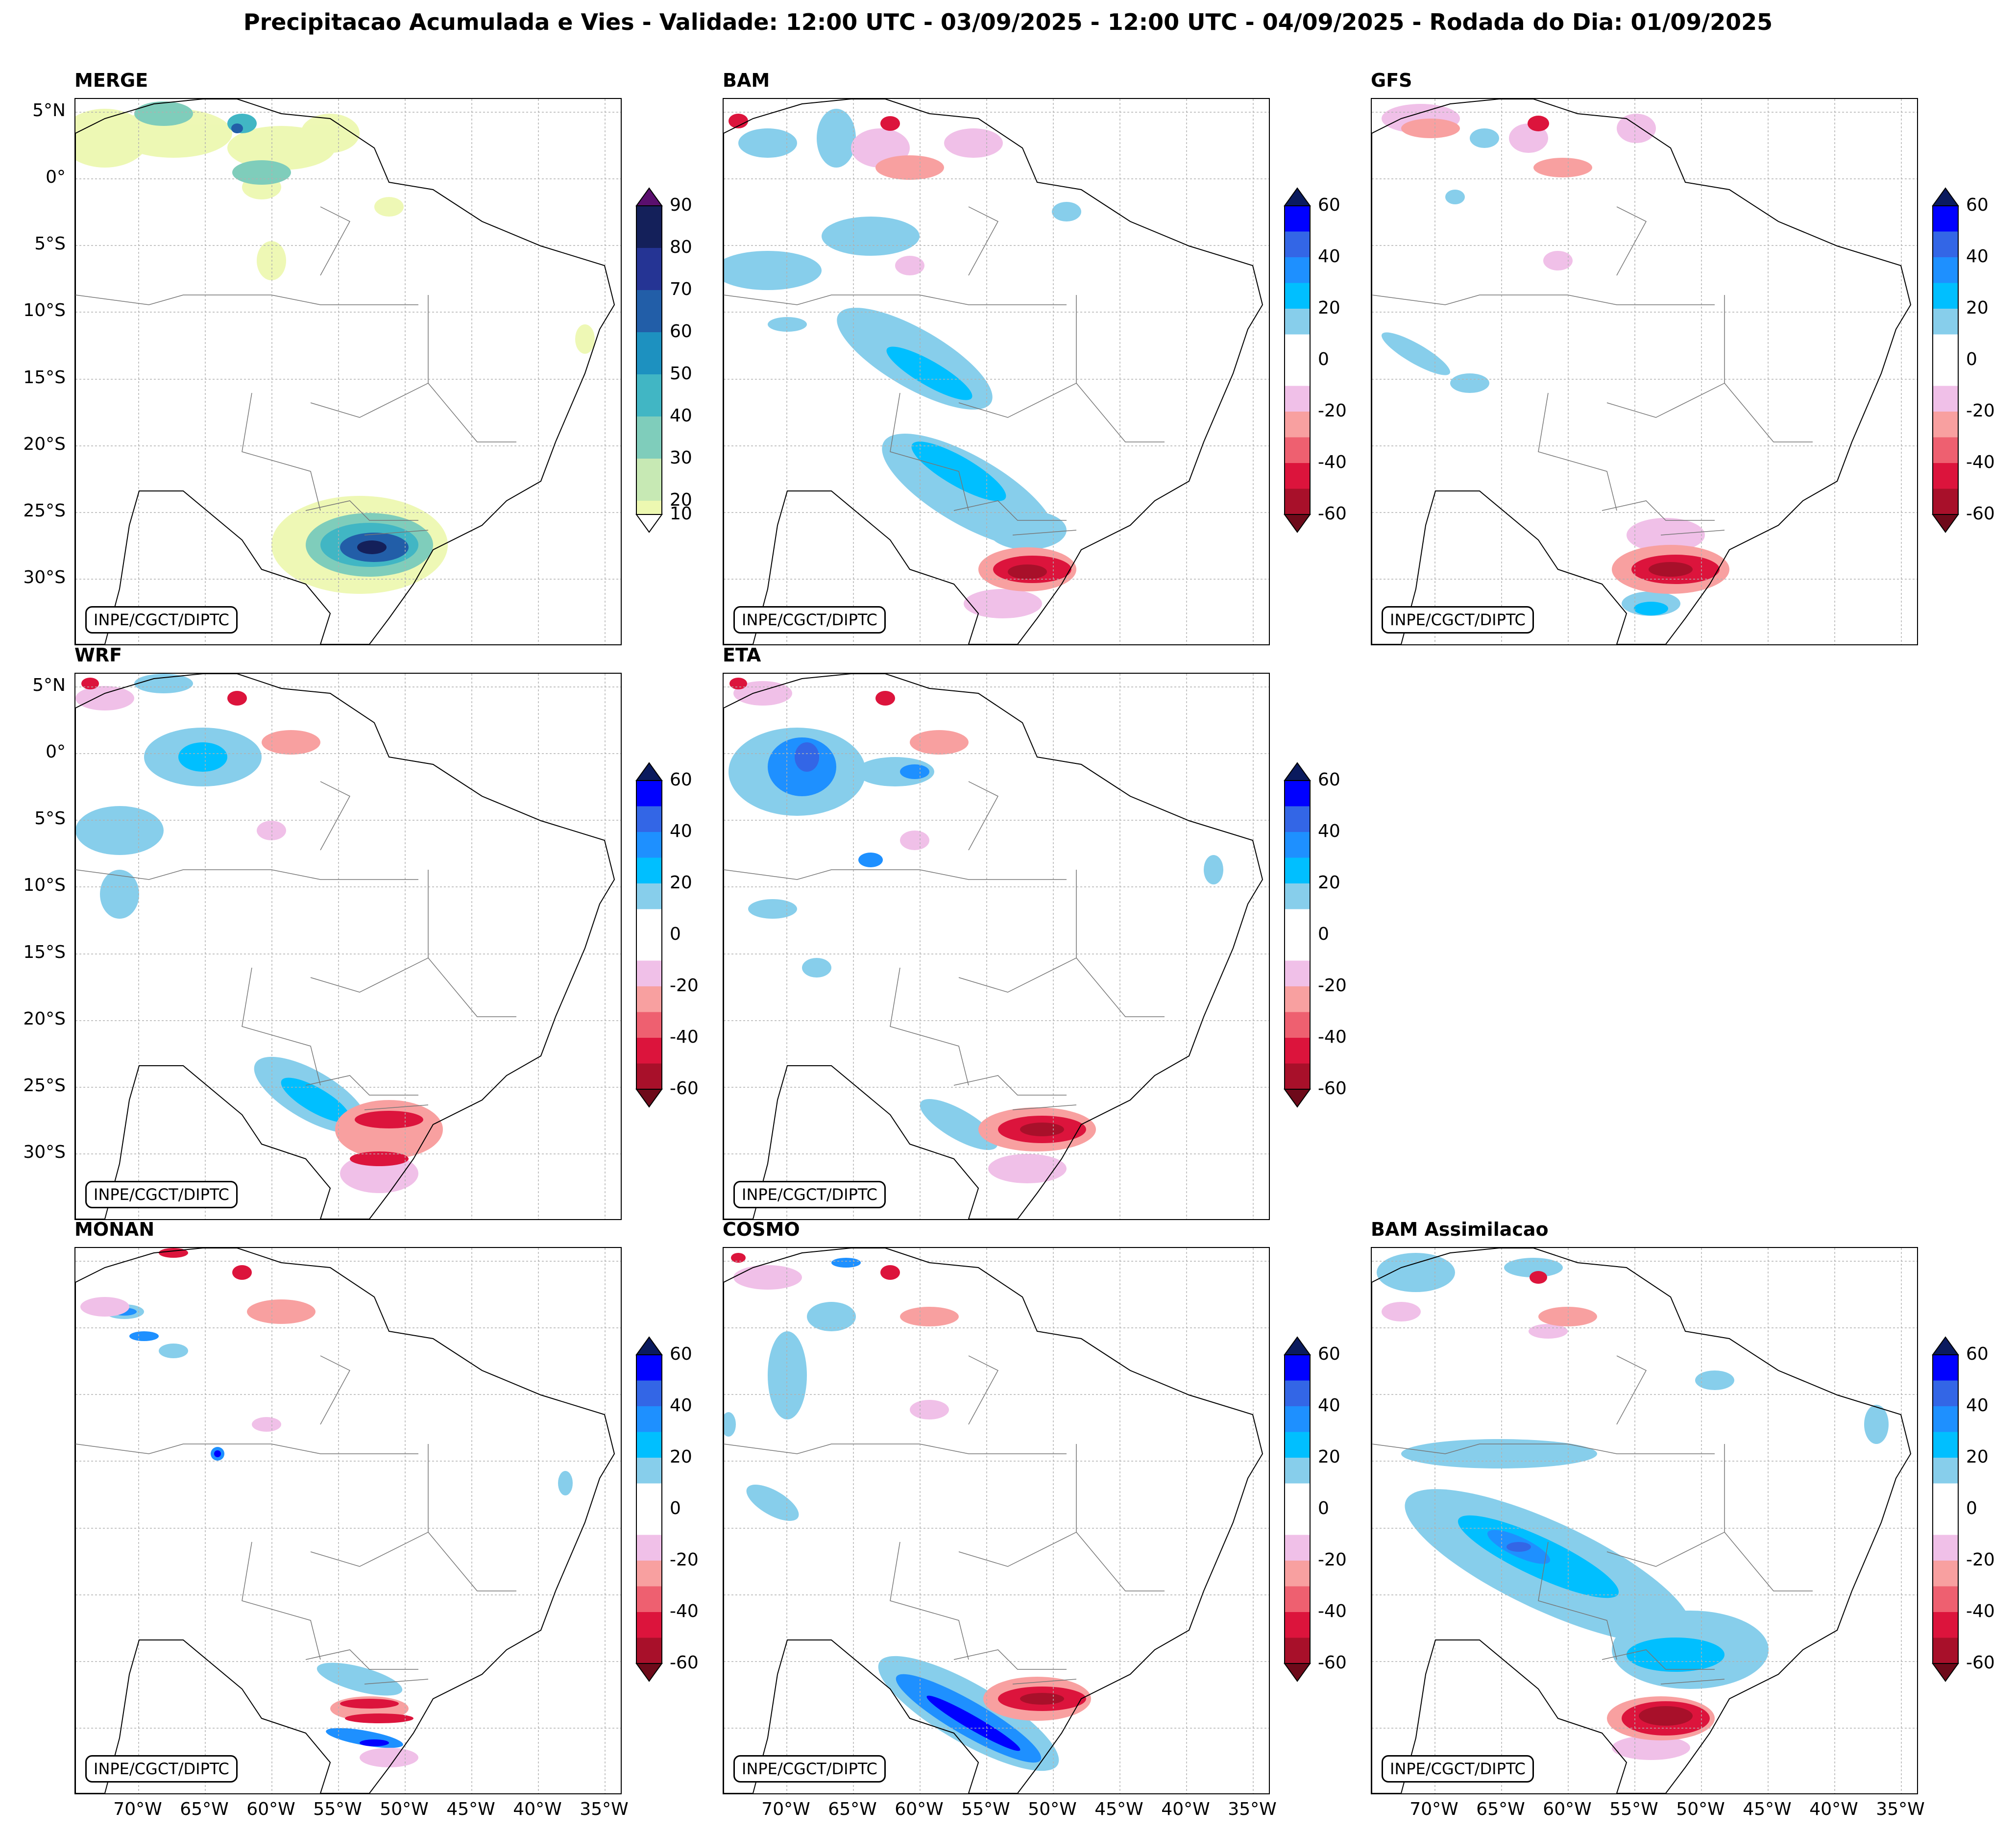 This screenshot has height=1834, width=2016. What do you see at coordinates (746, 80) in the screenshot?
I see `panel-title: BAM` at bounding box center [746, 80].